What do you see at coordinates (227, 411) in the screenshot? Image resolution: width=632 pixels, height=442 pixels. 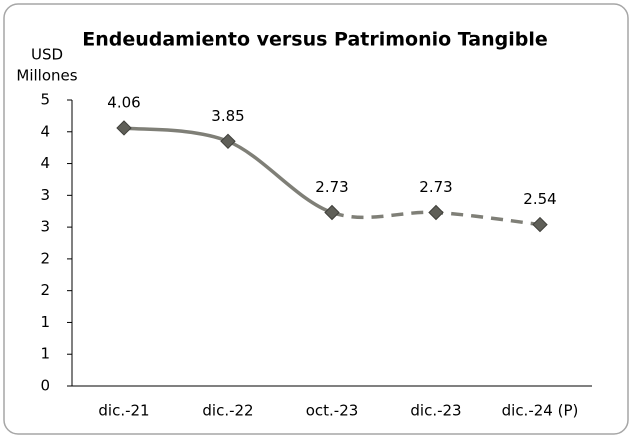 I see `x-tick-label: dic.-22` at bounding box center [227, 411].